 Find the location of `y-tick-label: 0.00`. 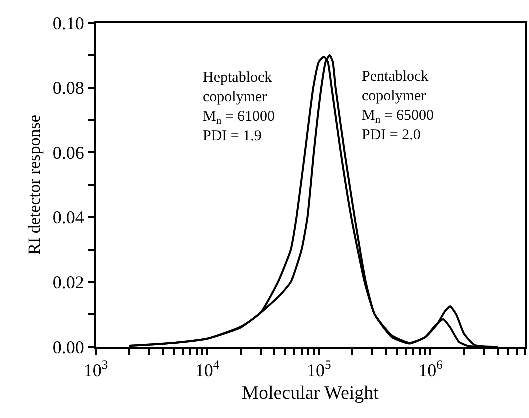

y-tick-label: 0.00 is located at coordinates (68, 347).